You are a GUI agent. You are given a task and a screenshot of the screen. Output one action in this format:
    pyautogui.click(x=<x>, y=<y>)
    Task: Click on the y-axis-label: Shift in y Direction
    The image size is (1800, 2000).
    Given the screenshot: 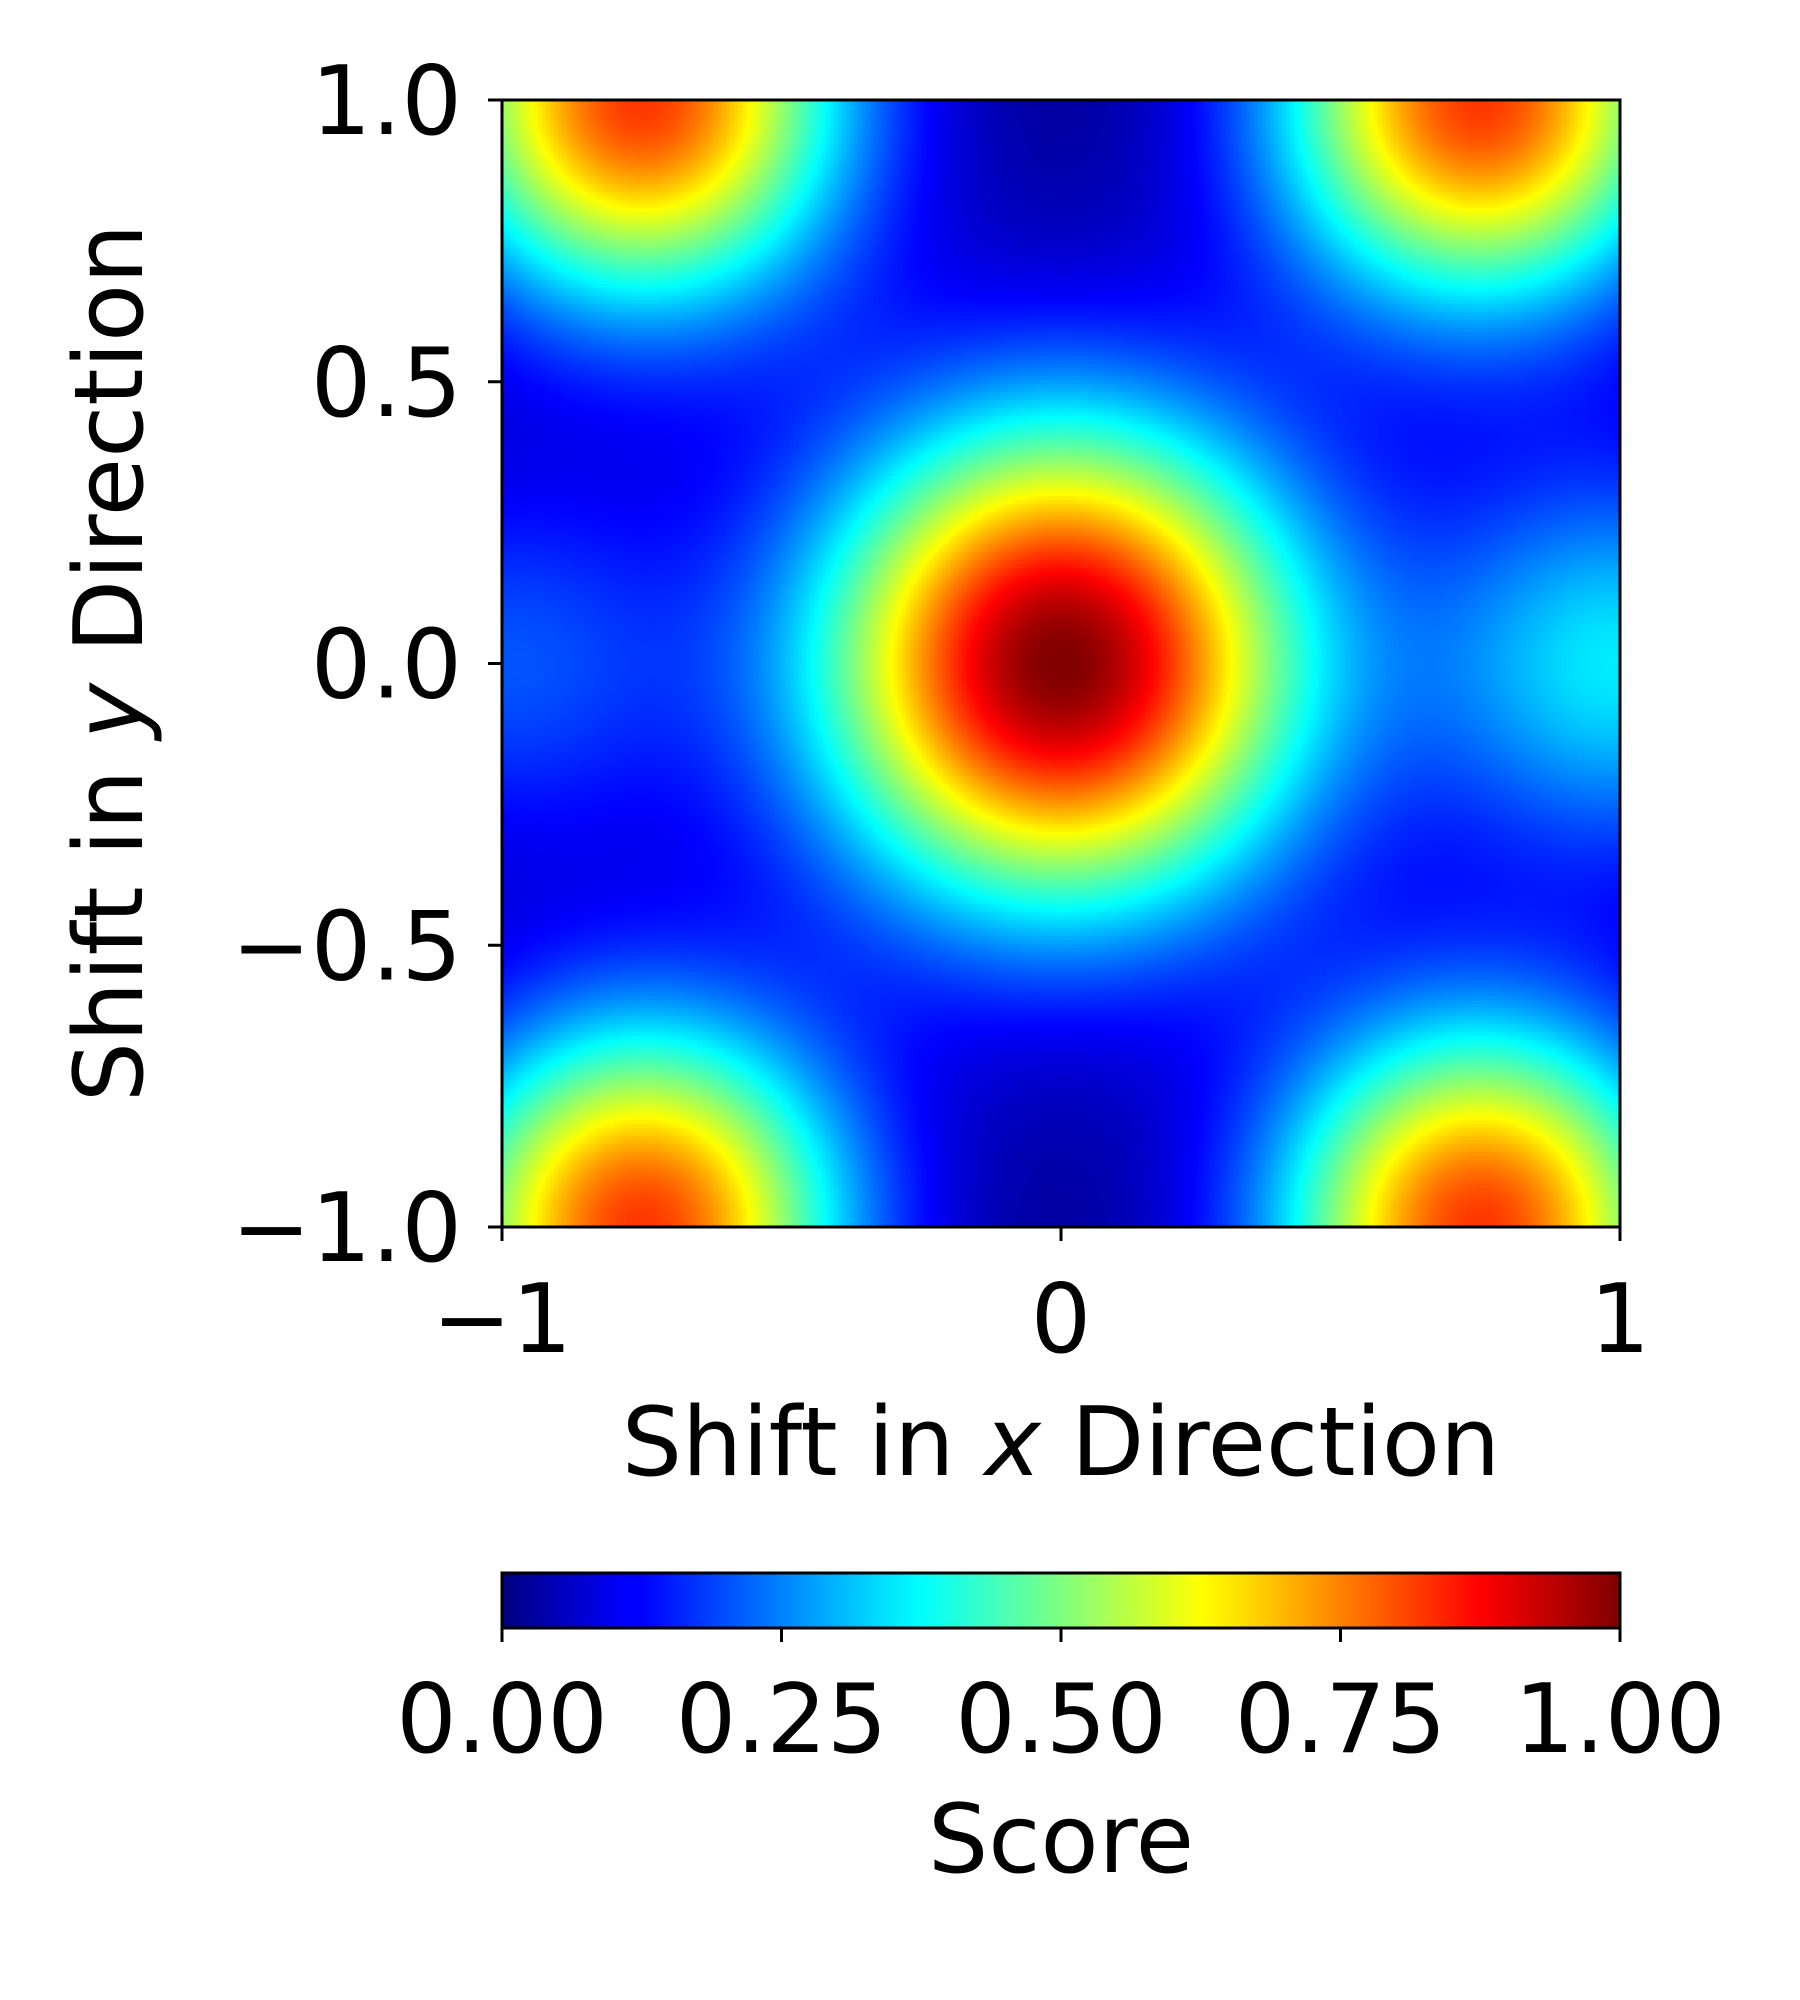 What is the action you would take?
    pyautogui.click(x=110, y=663)
    